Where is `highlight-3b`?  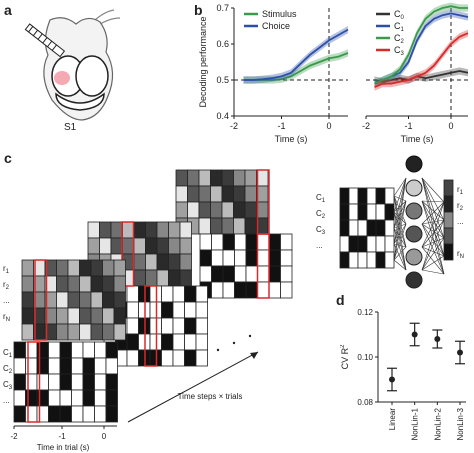
highlight-3b is located at coordinates (263, 266).